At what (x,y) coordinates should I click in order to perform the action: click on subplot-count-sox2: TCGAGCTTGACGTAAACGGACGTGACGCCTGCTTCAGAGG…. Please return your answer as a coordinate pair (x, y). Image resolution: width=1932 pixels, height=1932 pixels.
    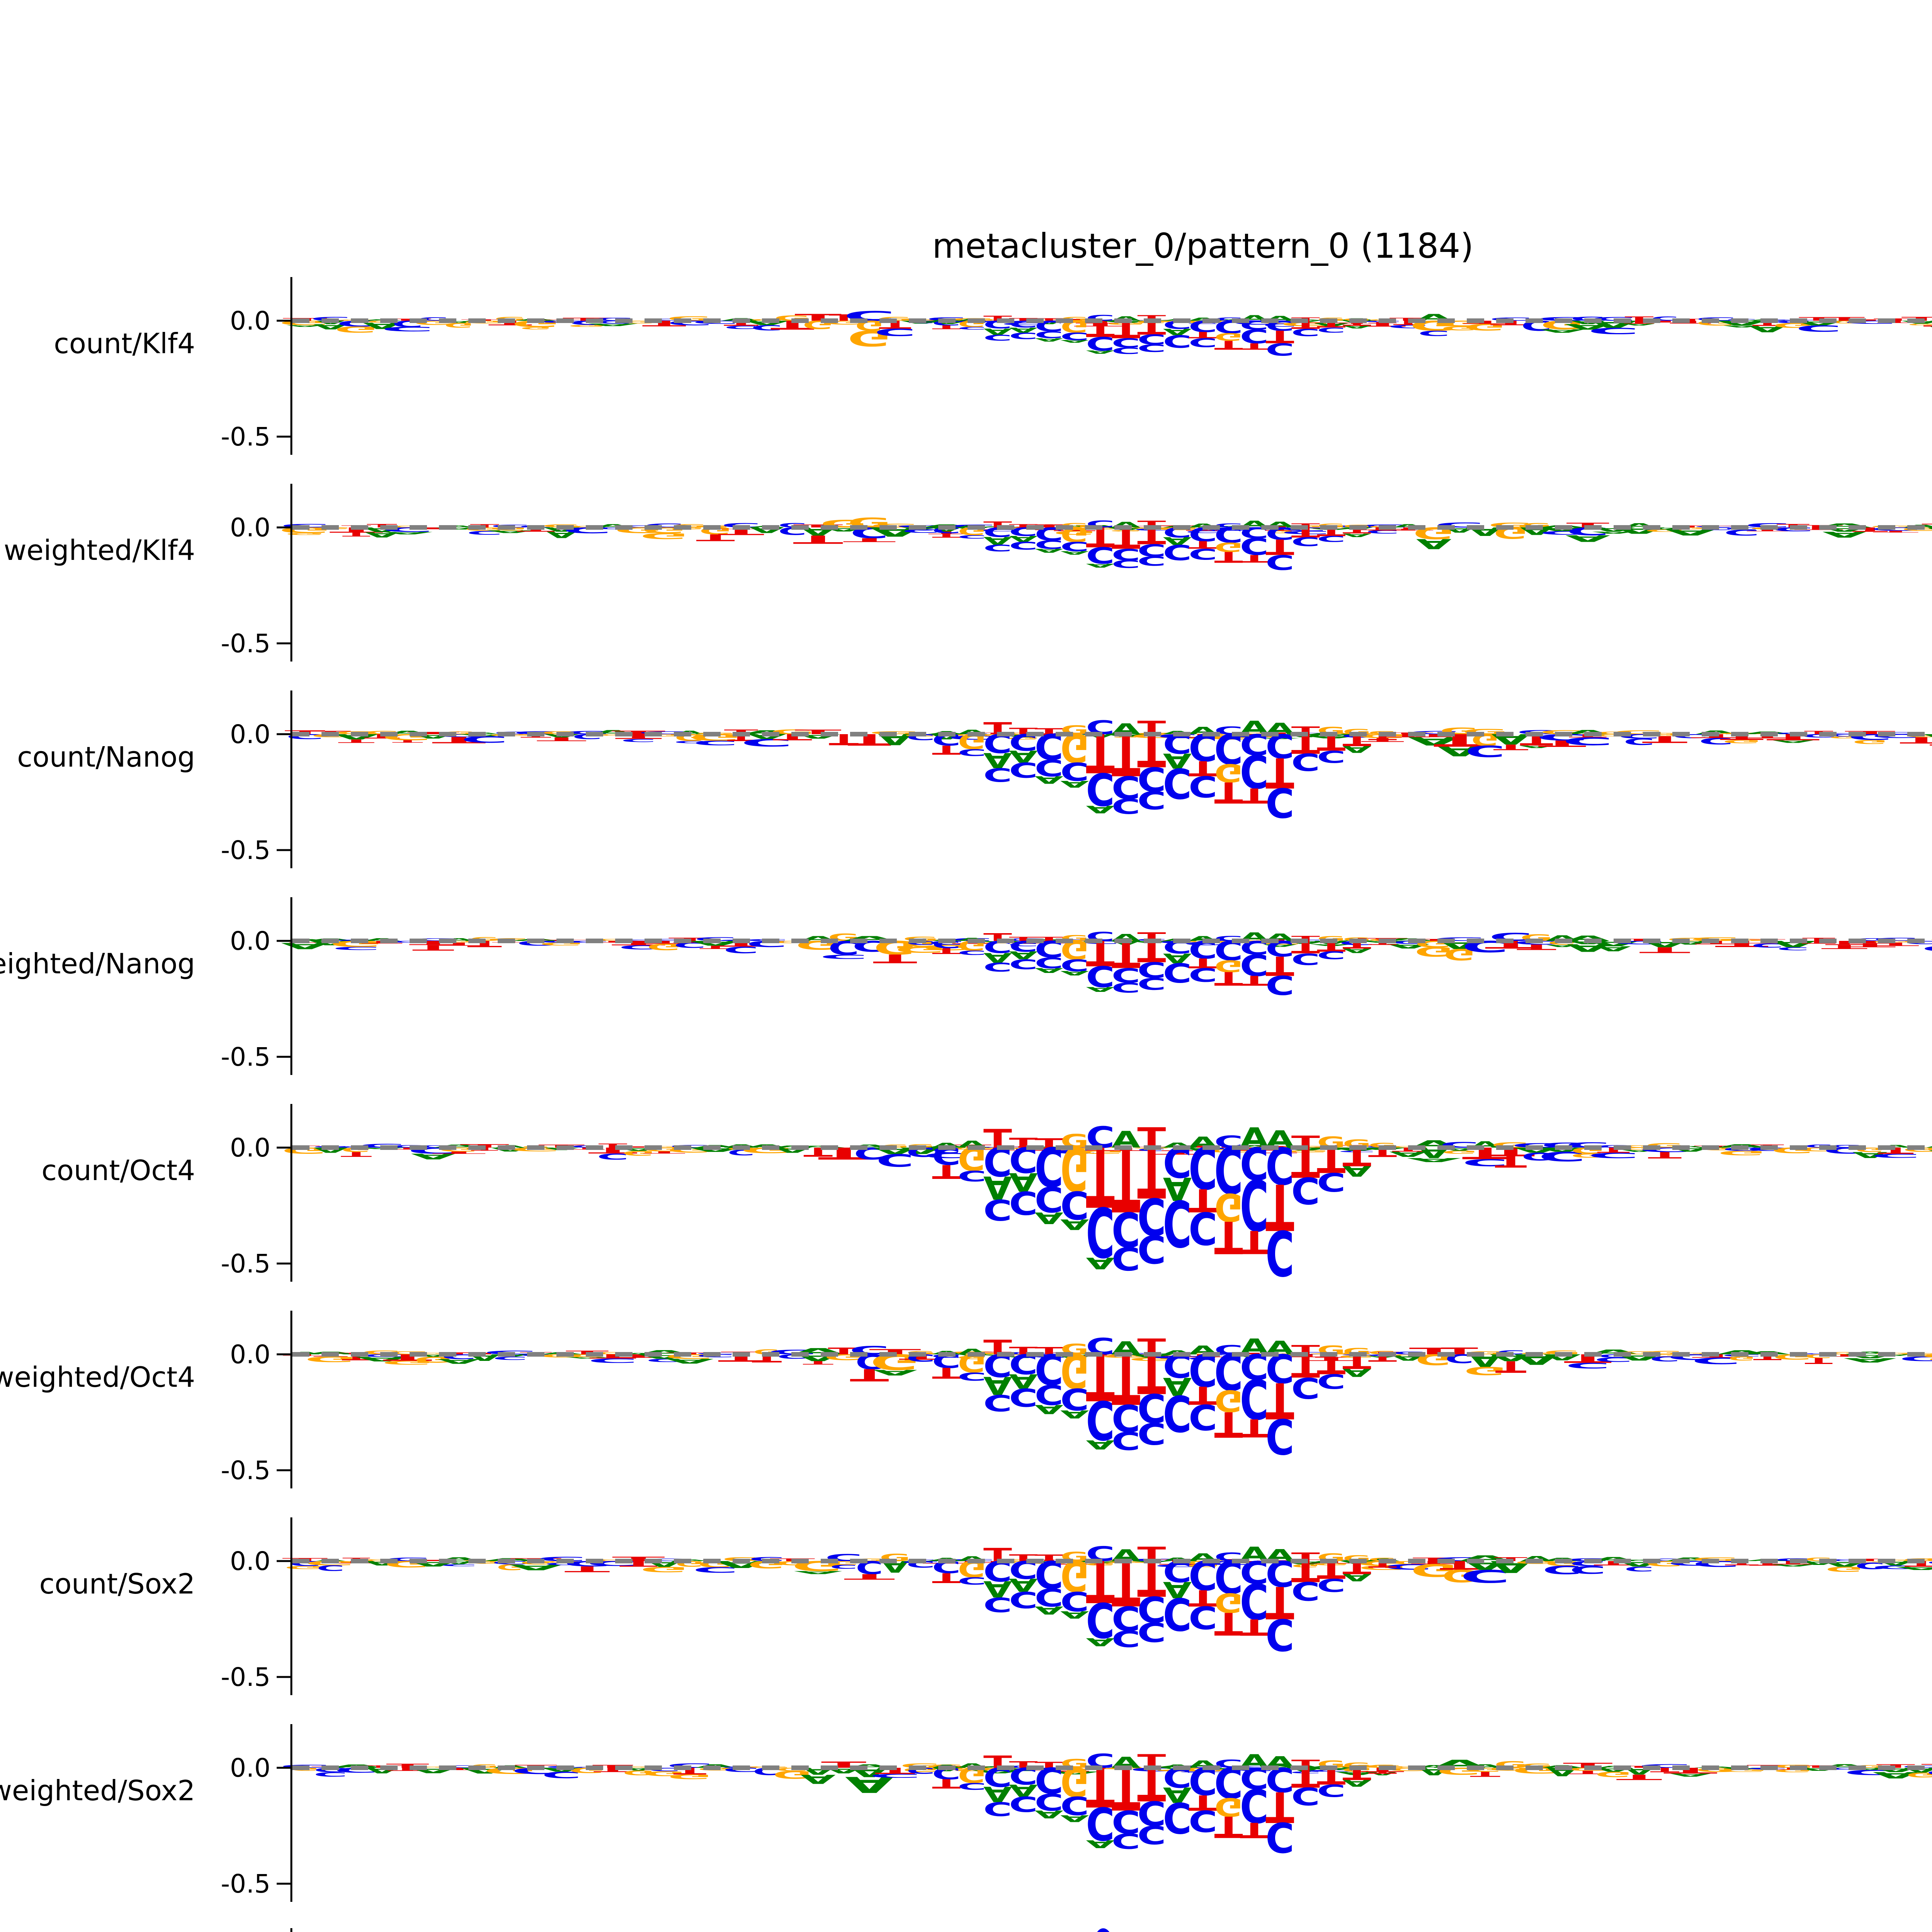
    Looking at the image, I should click on (985, 1606).